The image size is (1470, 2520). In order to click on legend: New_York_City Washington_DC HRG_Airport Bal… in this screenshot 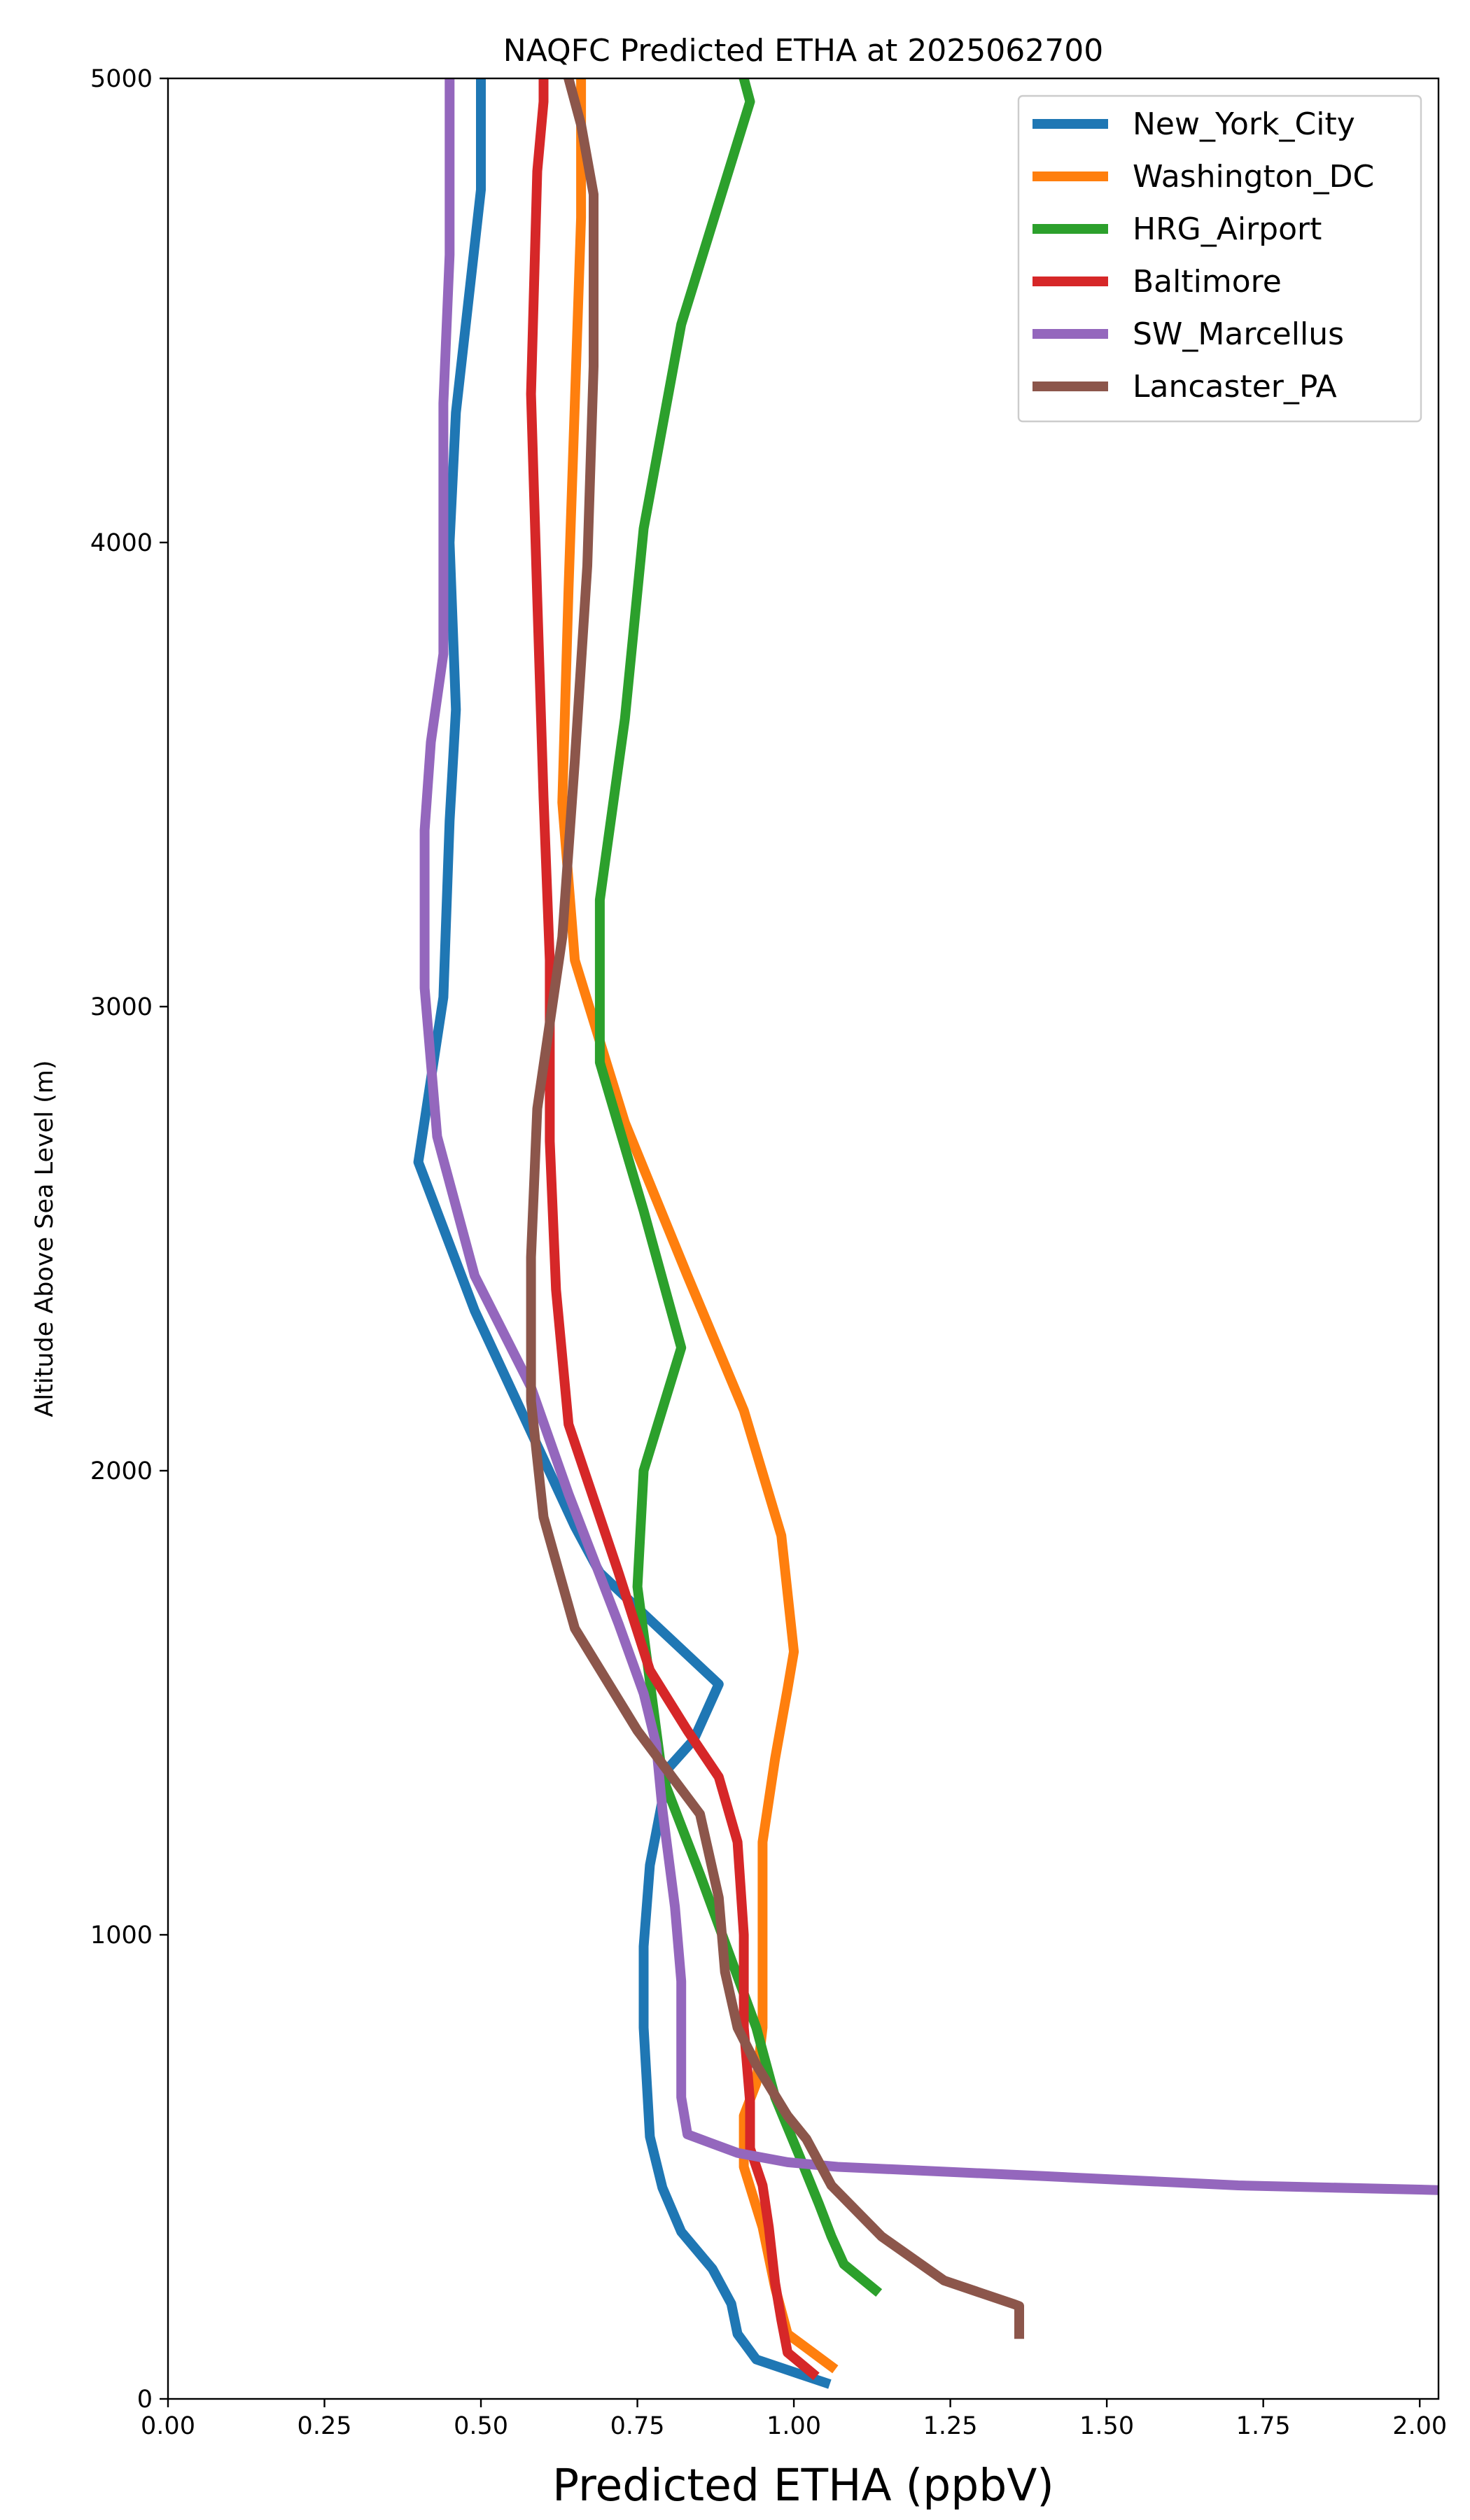, I will do `click(1219, 258)`.